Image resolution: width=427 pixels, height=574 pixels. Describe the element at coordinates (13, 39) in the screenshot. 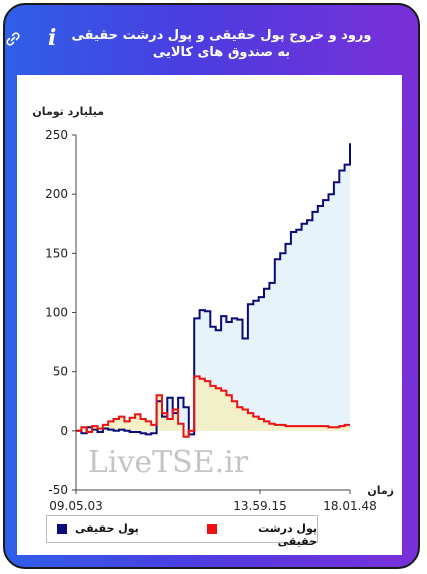

I see `link-icon` at that location.